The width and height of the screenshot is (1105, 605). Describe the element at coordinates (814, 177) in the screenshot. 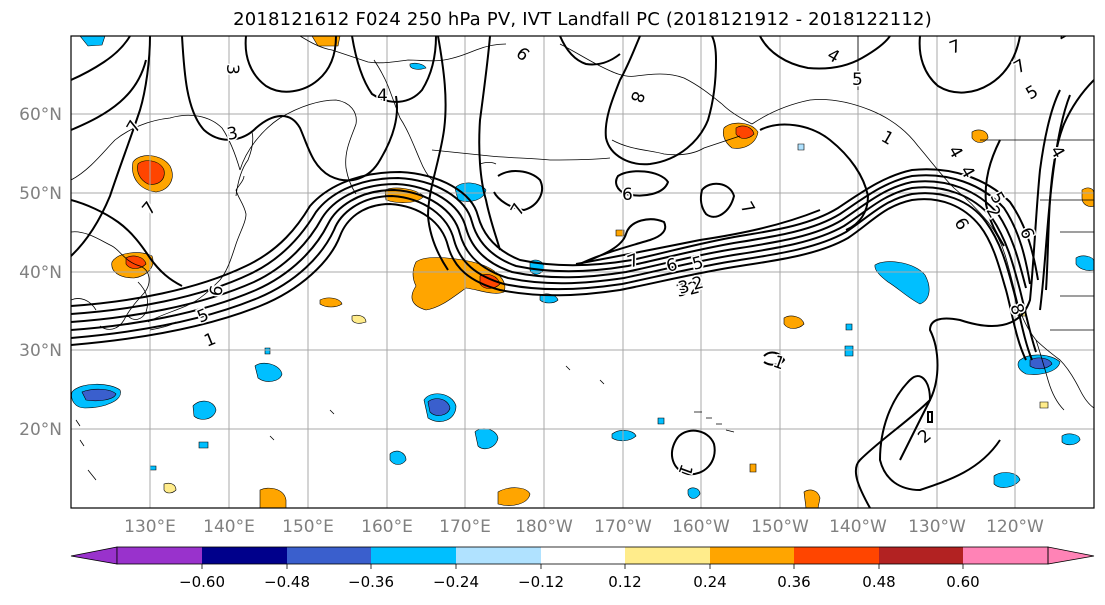

I see `contour-gulf-low` at that location.